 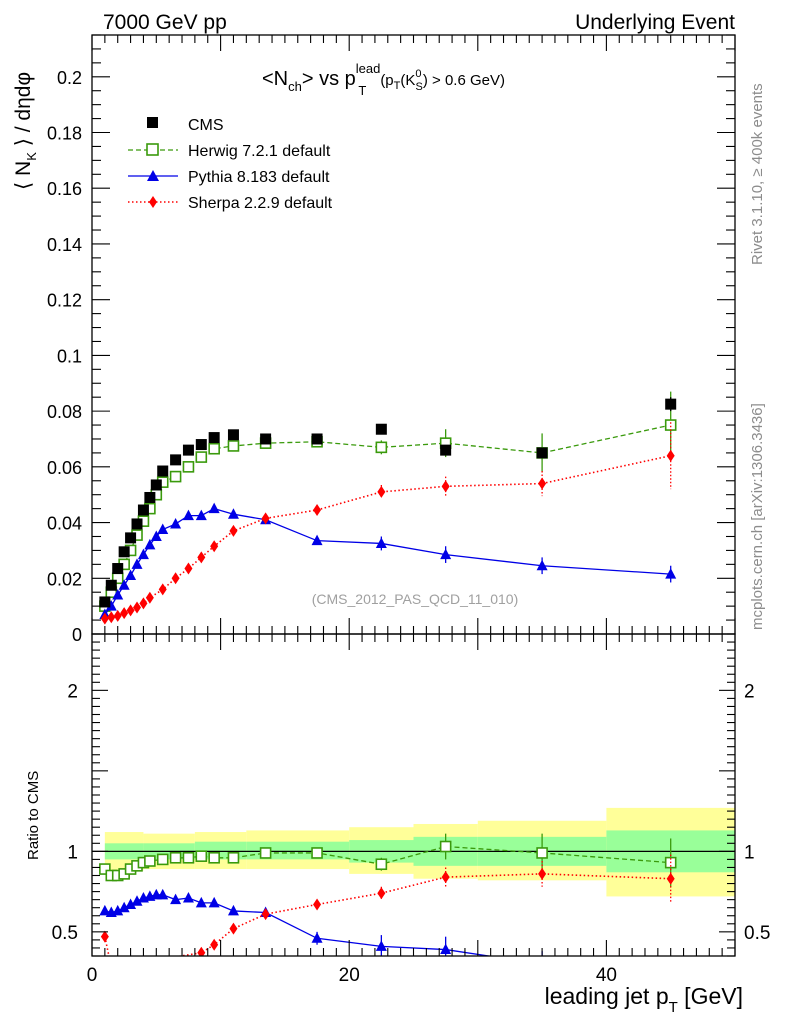 I want to click on rivet-version-text: Rivet 3.1.10, ≥ 400k events, so click(x=757, y=174).